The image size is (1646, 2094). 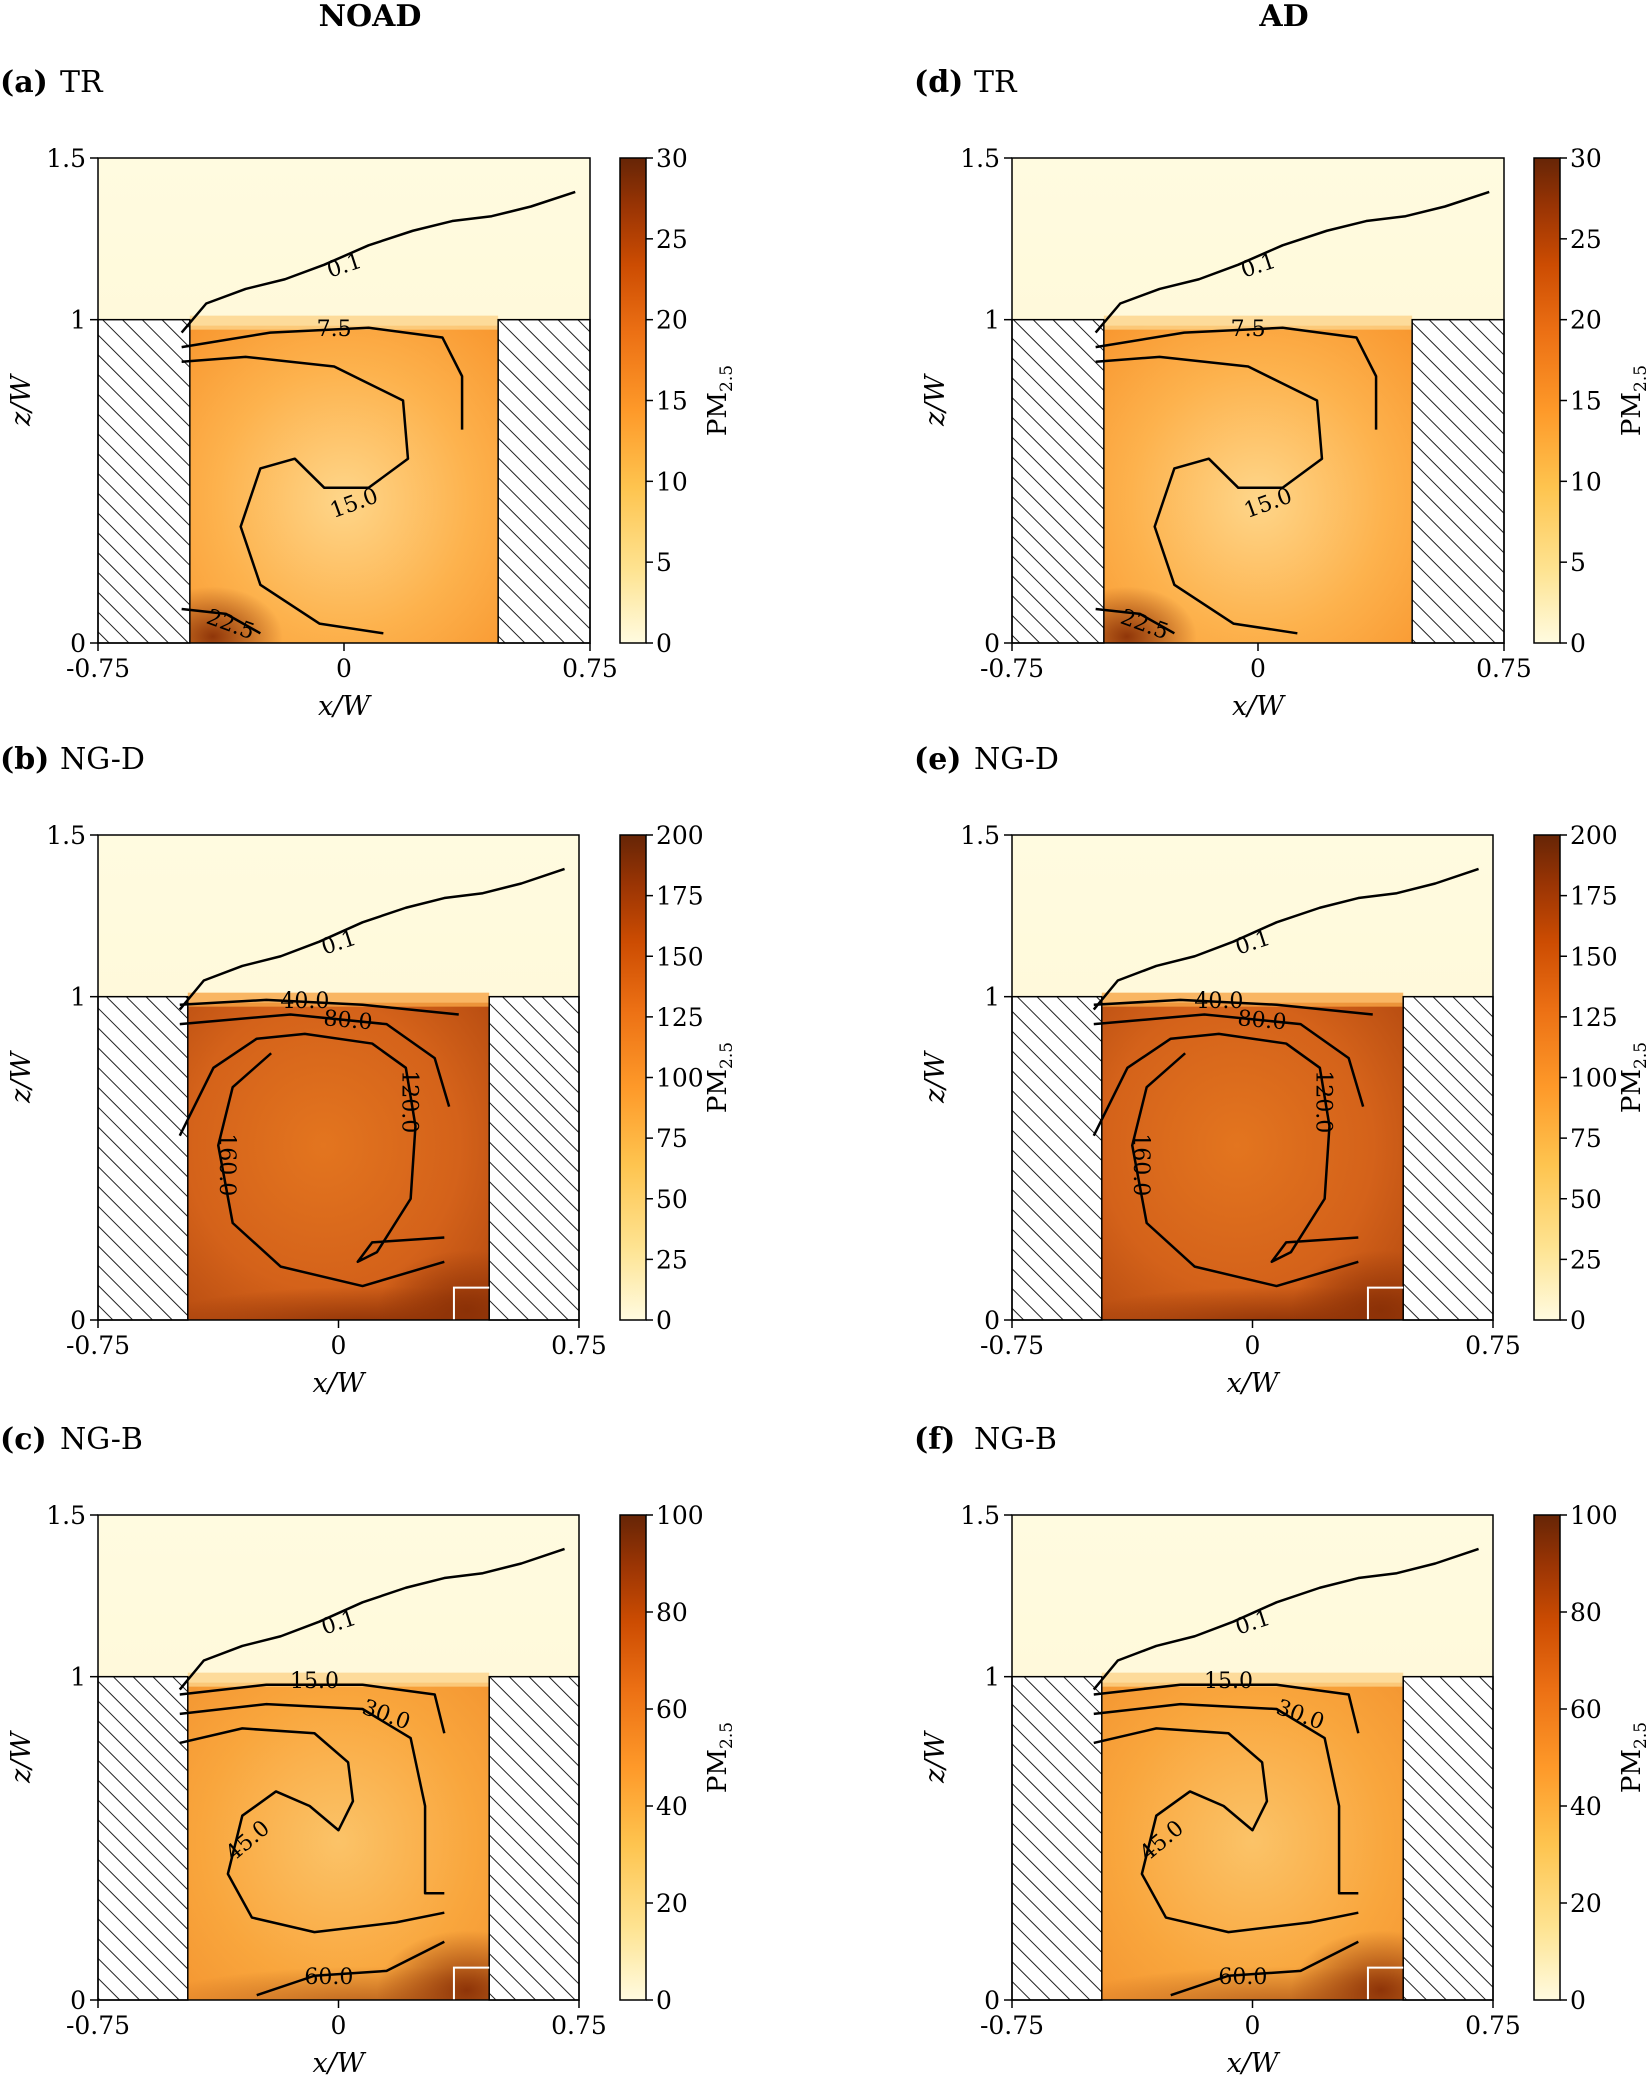 I want to click on panel-name: TR, so click(x=996, y=82).